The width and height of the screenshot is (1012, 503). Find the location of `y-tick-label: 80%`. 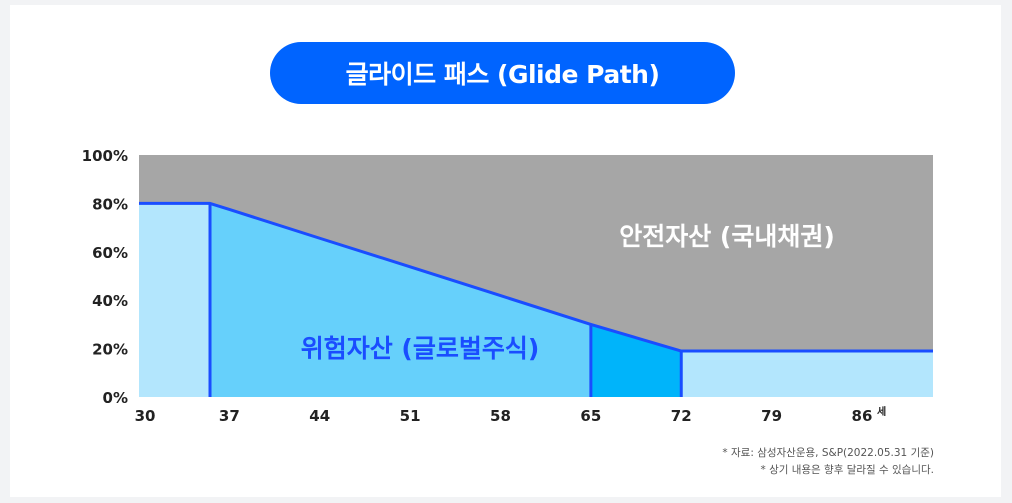

y-tick-label: 80% is located at coordinates (110, 204).